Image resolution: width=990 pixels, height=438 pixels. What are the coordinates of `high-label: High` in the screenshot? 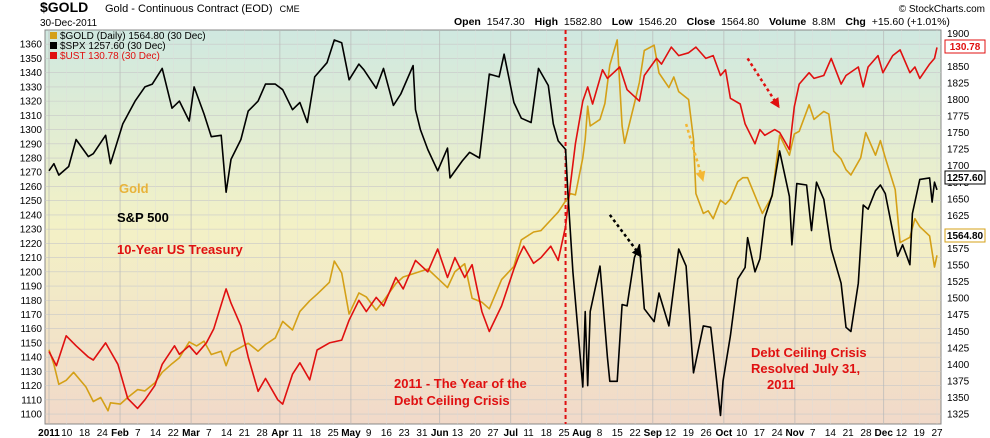 It's located at (546, 22).